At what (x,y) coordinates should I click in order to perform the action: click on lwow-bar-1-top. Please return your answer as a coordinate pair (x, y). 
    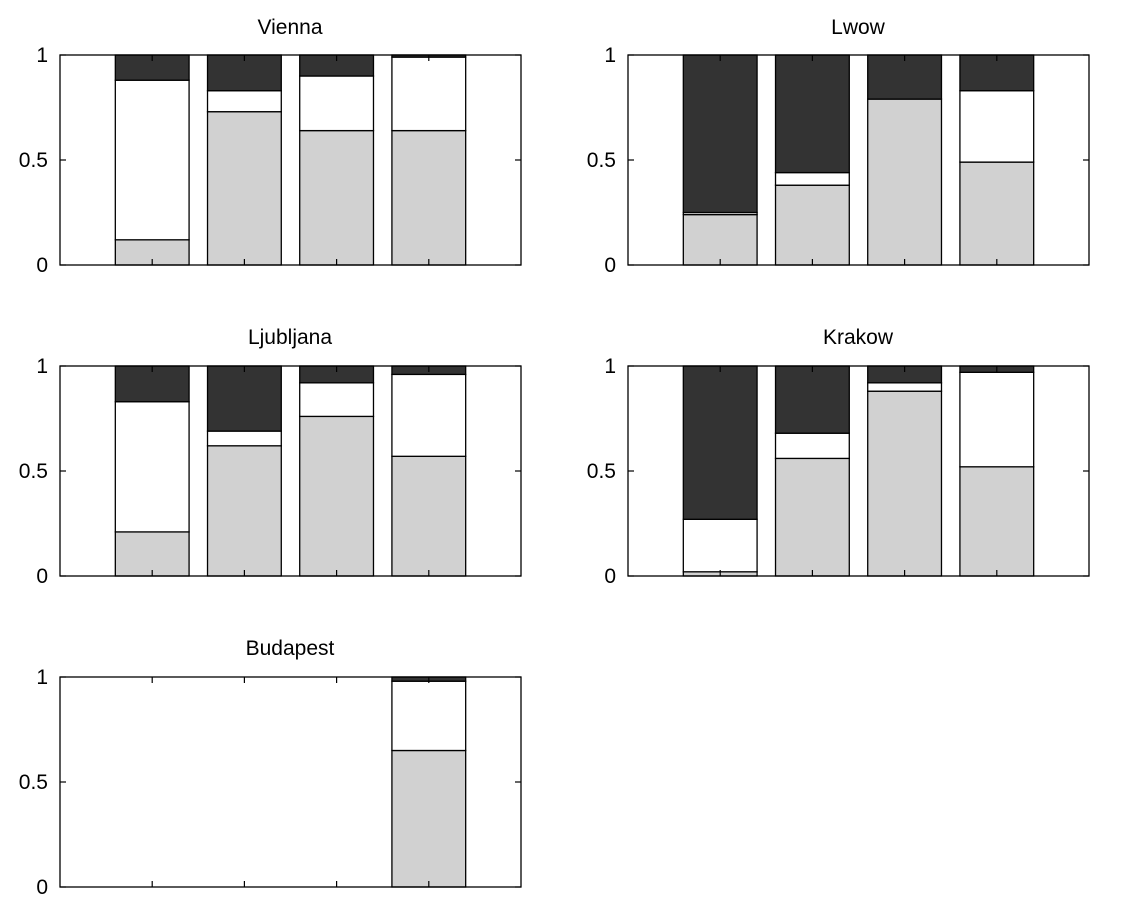
    Looking at the image, I should click on (720, 134).